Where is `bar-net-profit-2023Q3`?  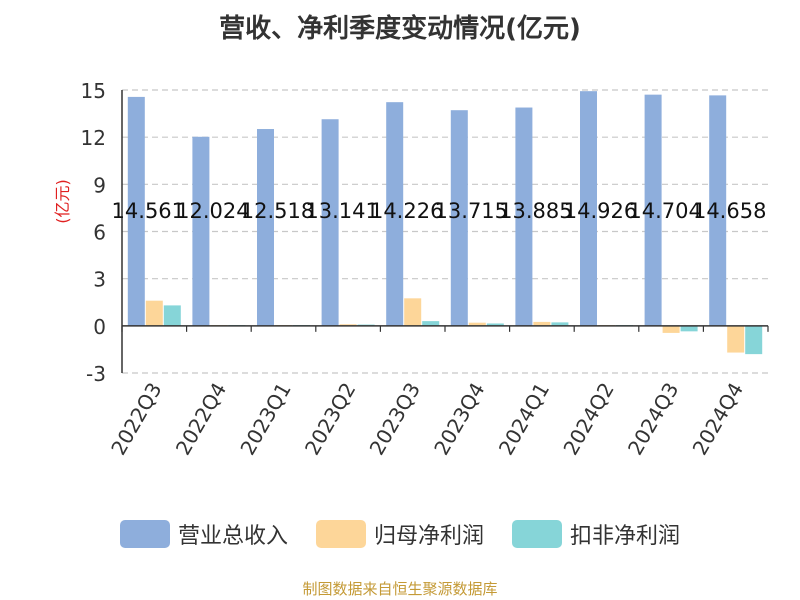
bar-net-profit-2023Q3 is located at coordinates (413, 312).